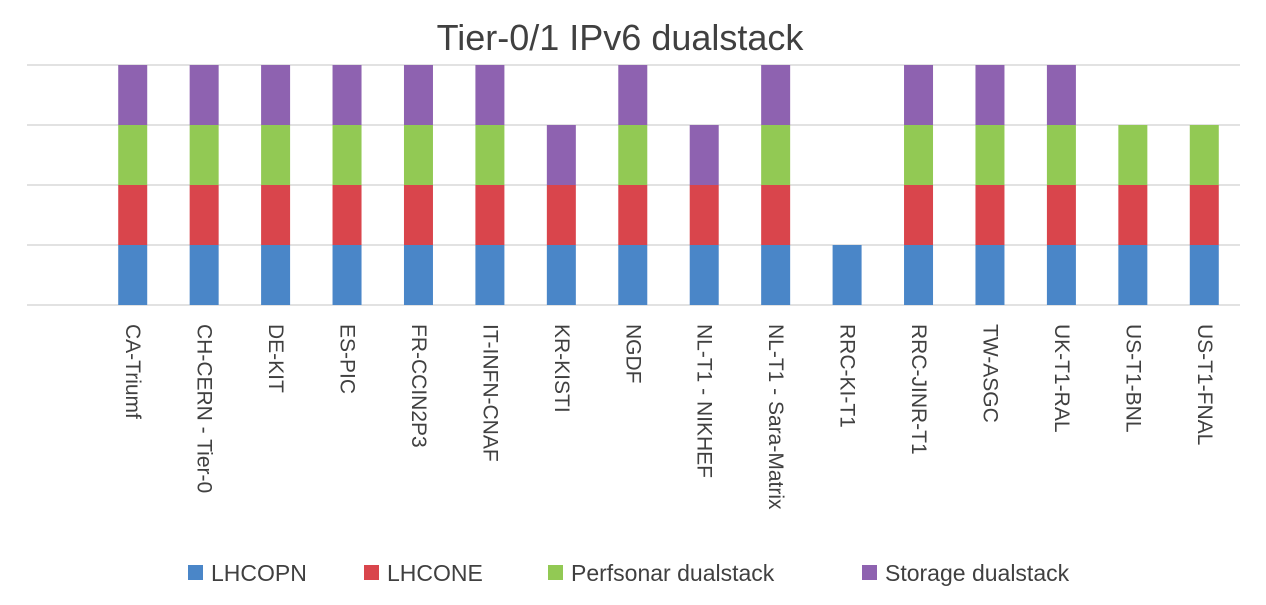 Image resolution: width=1266 pixels, height=605 pixels. What do you see at coordinates (259, 573) in the screenshot?
I see `legend-label: LHCOPN` at bounding box center [259, 573].